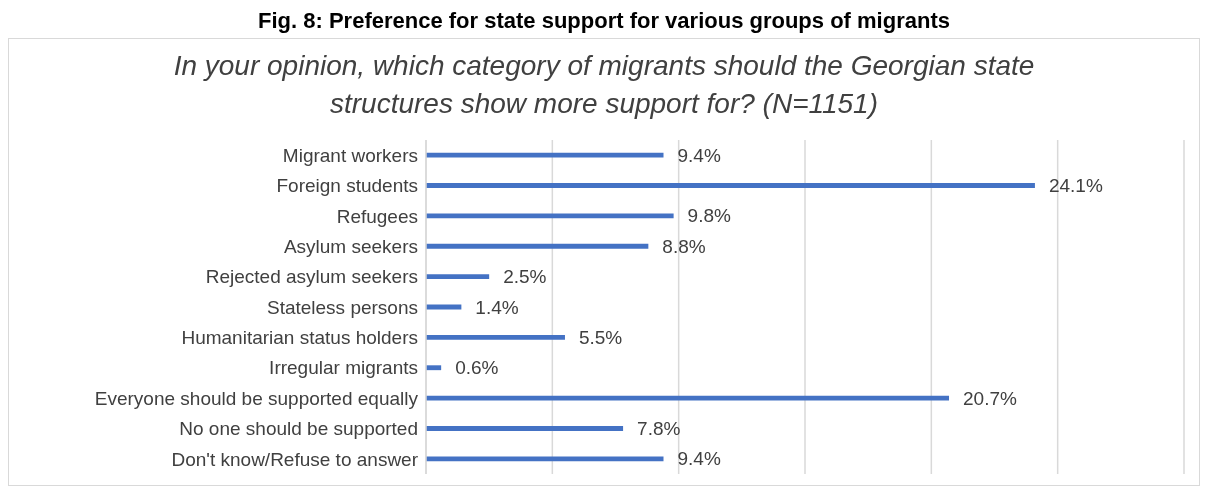 This screenshot has height=498, width=1208. Describe the element at coordinates (256, 398) in the screenshot. I see `y-tick-label: Everyone should be supported equally` at that location.